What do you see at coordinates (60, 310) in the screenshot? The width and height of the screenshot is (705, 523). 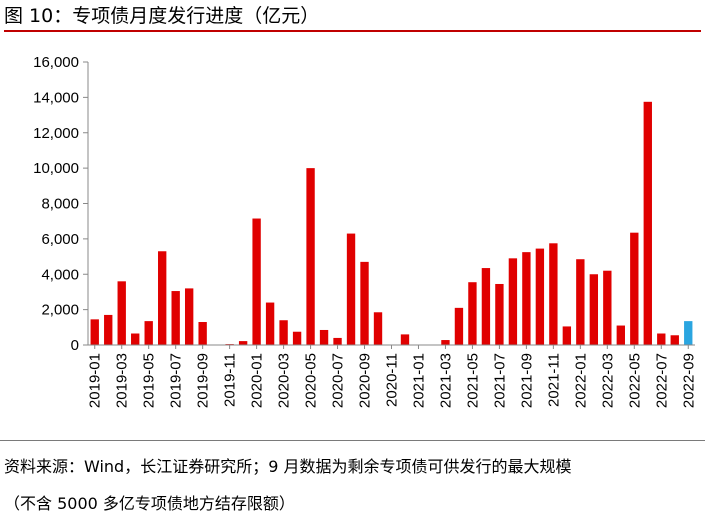 I see `y-tick-label: 2,000` at bounding box center [60, 310].